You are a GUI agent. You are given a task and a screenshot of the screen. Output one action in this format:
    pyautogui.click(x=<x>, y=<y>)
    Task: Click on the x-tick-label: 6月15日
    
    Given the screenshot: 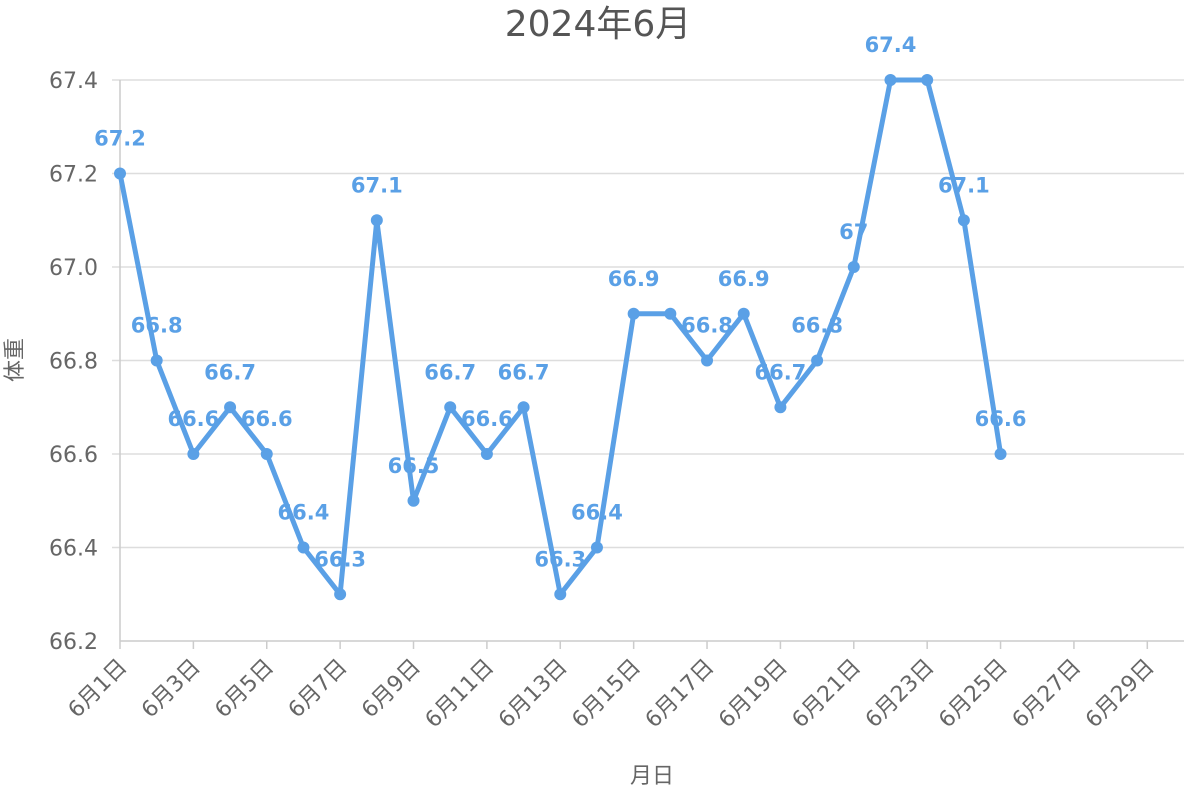 What is the action you would take?
    pyautogui.click(x=606, y=694)
    